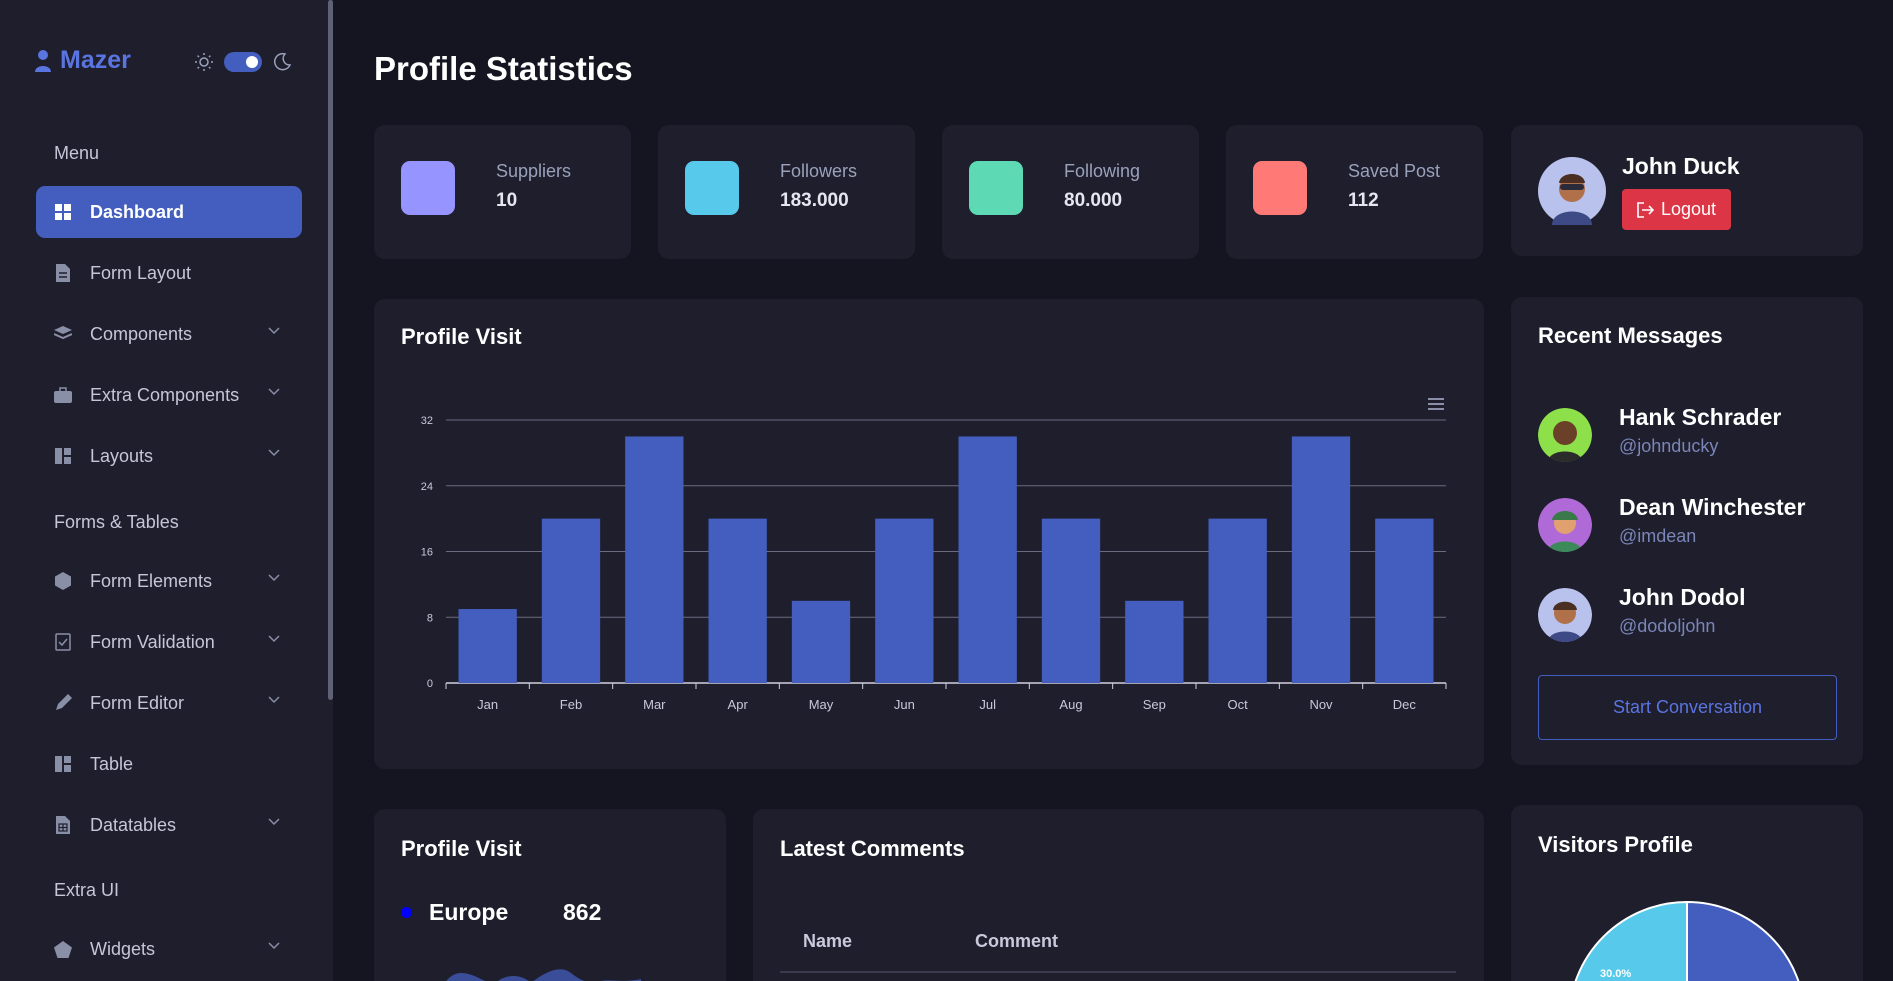  Describe the element at coordinates (122, 455) in the screenshot. I see `sidebar-item-label: Layouts` at that location.